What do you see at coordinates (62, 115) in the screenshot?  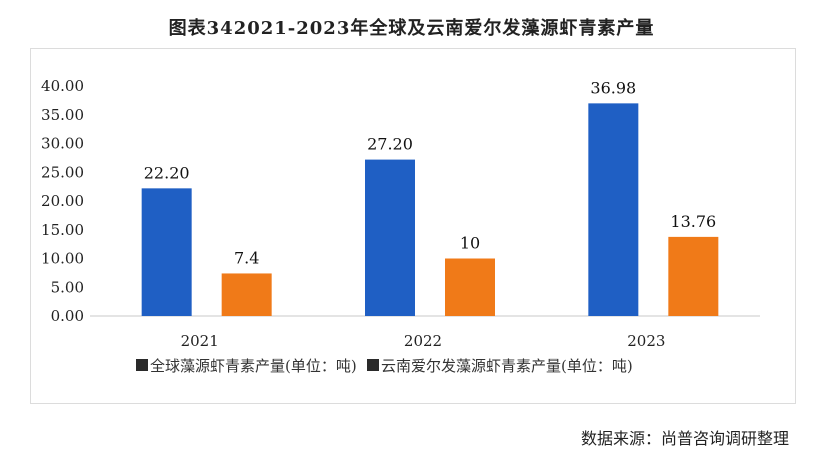 I see `y-tick-label: 35.00` at bounding box center [62, 115].